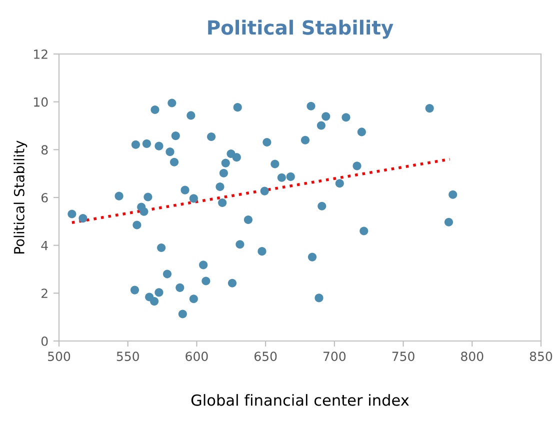 The height and width of the screenshot is (423, 553). I want to click on chart-title: Political Stability, so click(301, 29).